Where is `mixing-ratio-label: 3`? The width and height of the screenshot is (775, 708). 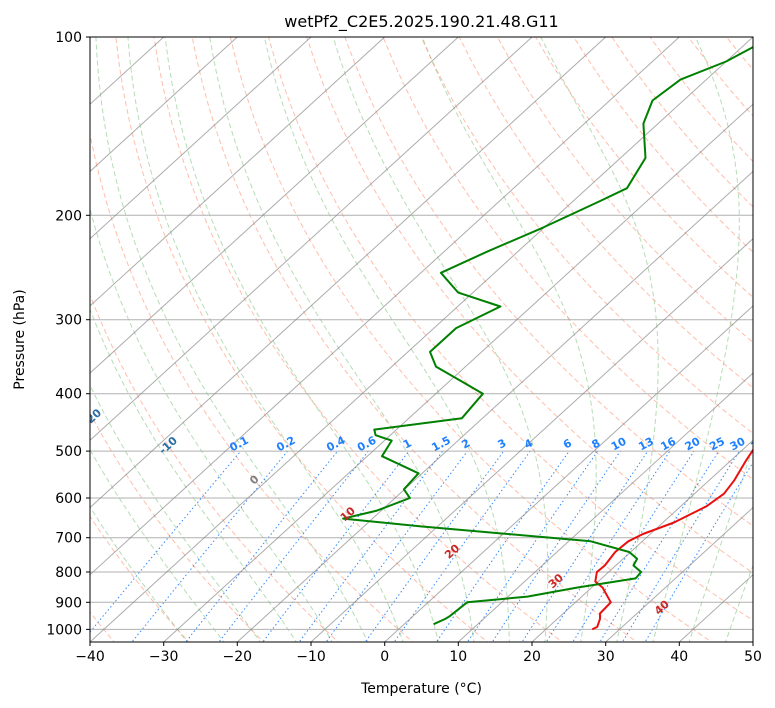 mixing-ratio-label: 3 is located at coordinates (502, 443).